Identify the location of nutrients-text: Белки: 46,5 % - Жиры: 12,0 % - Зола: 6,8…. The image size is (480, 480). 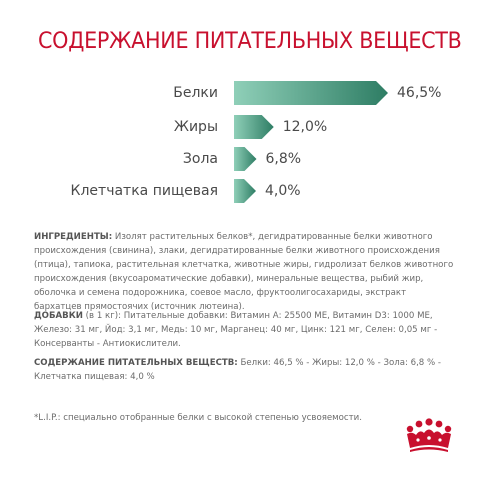
(237, 370).